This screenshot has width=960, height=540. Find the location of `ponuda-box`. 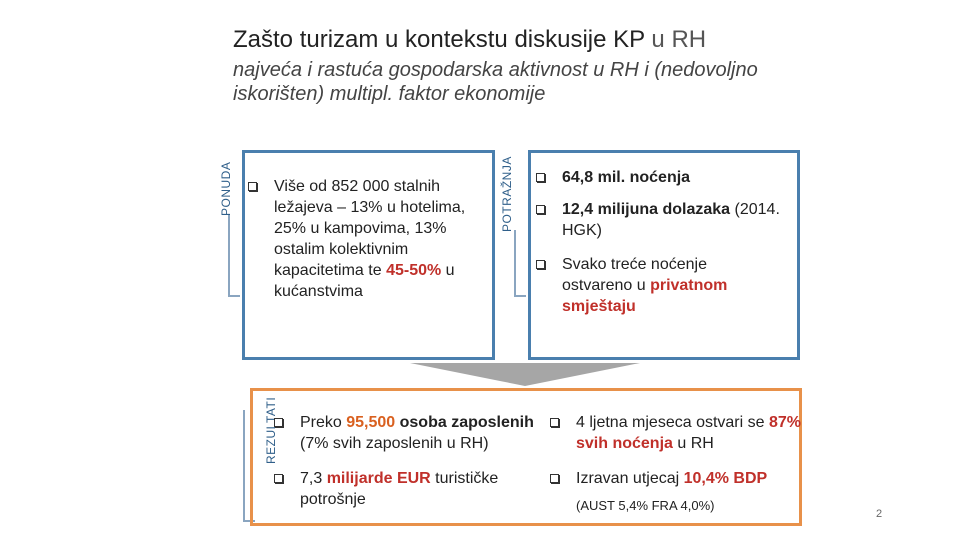

ponuda-box is located at coordinates (368, 255).